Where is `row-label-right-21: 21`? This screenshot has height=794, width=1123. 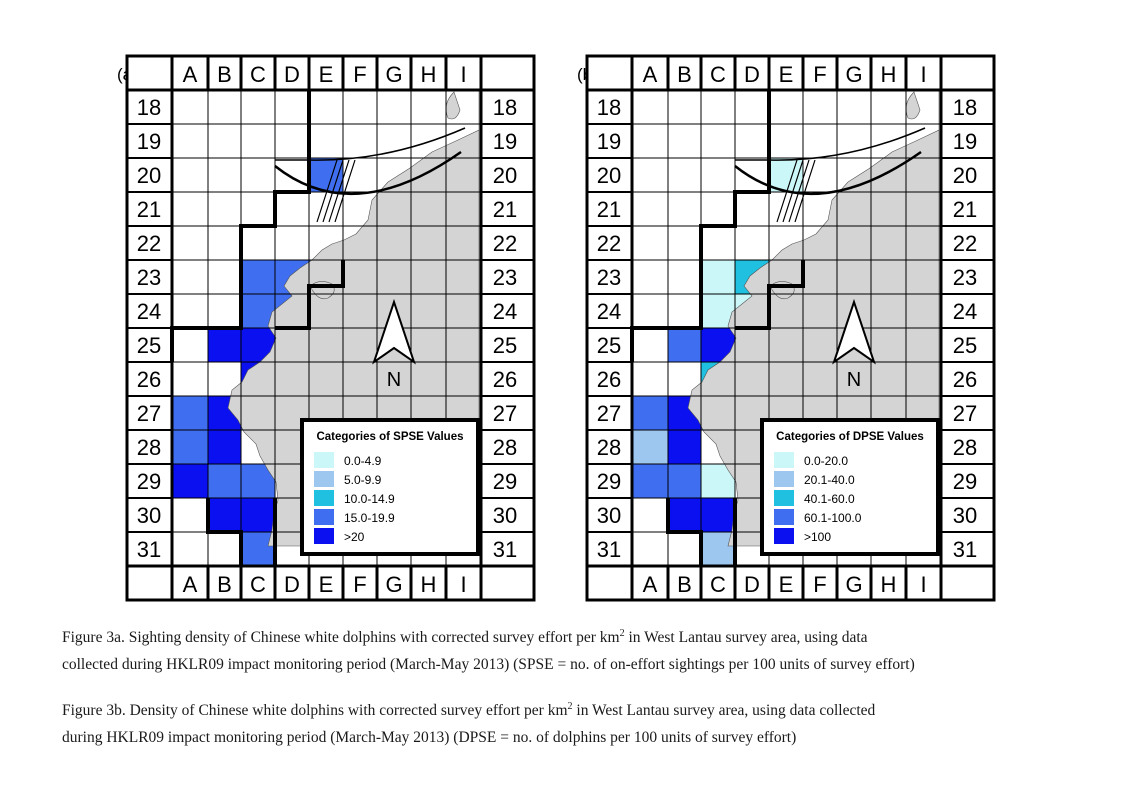
row-label-right-21: 21 is located at coordinates (965, 209).